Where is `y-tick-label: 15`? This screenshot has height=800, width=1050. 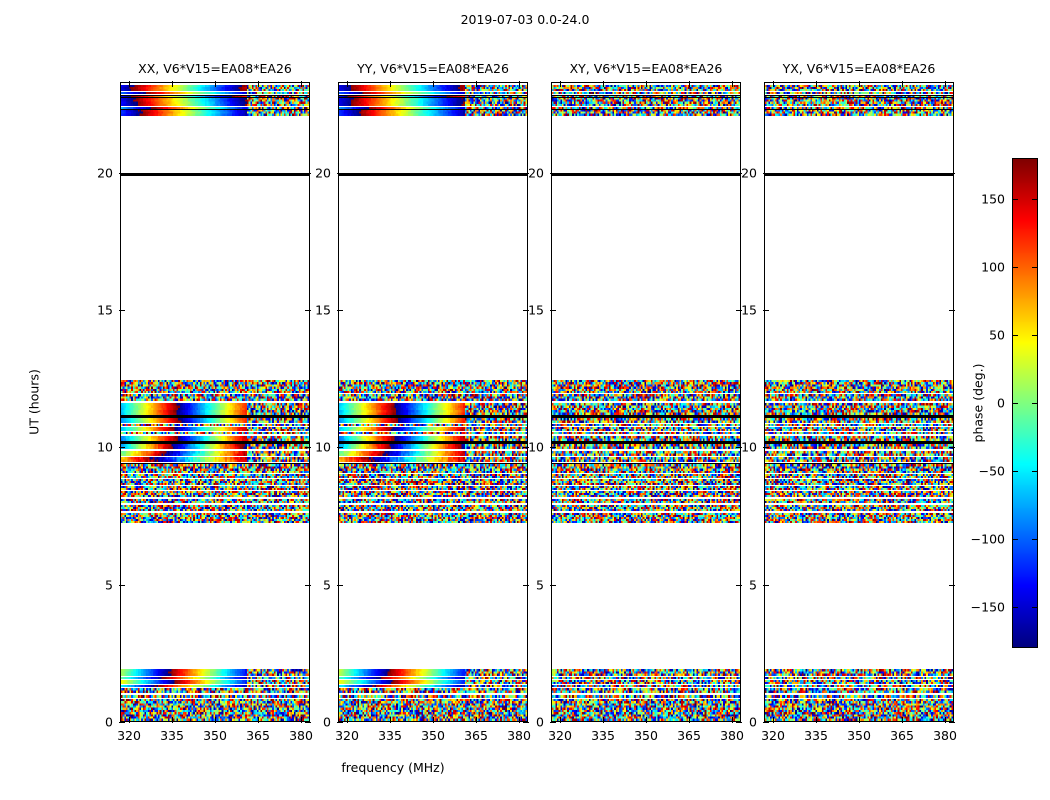
y-tick-label: 15 is located at coordinates (105, 310).